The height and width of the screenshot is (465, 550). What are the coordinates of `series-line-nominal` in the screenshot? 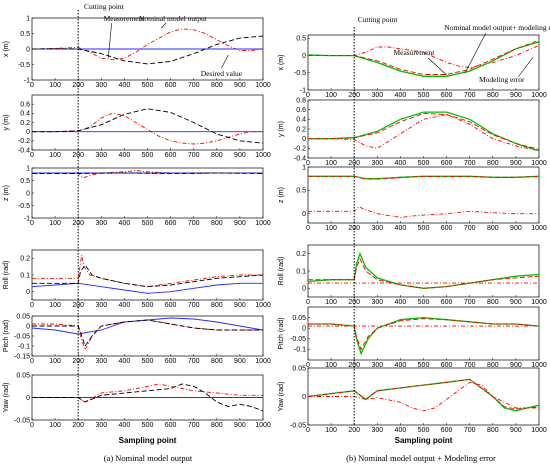 It's located at (147, 288).